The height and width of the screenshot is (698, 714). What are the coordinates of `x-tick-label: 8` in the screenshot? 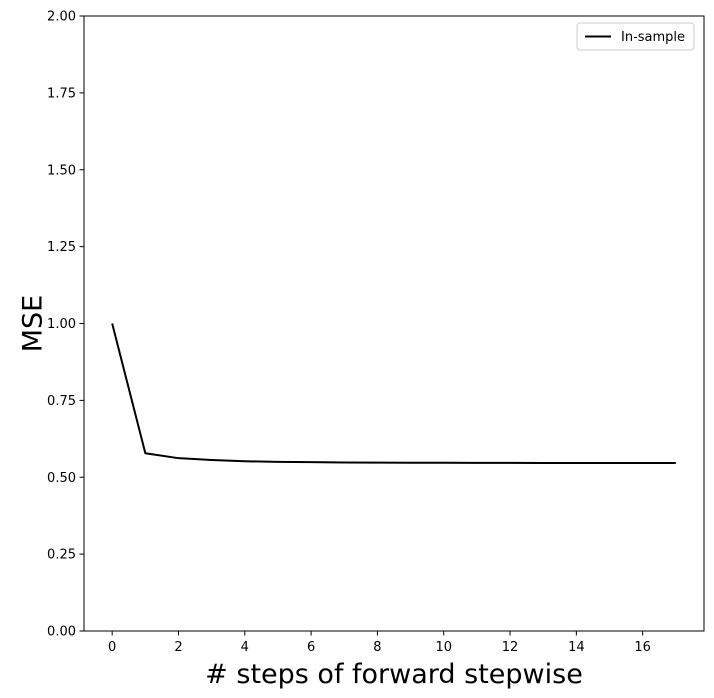 It's located at (377, 647).